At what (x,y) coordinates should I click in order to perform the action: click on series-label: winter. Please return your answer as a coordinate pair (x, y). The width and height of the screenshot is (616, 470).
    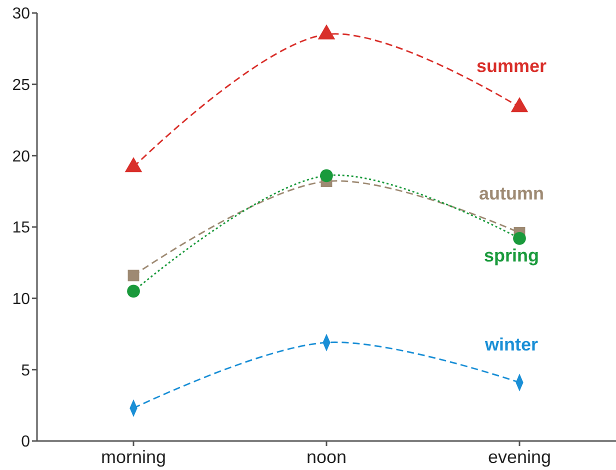
    Looking at the image, I should click on (511, 344).